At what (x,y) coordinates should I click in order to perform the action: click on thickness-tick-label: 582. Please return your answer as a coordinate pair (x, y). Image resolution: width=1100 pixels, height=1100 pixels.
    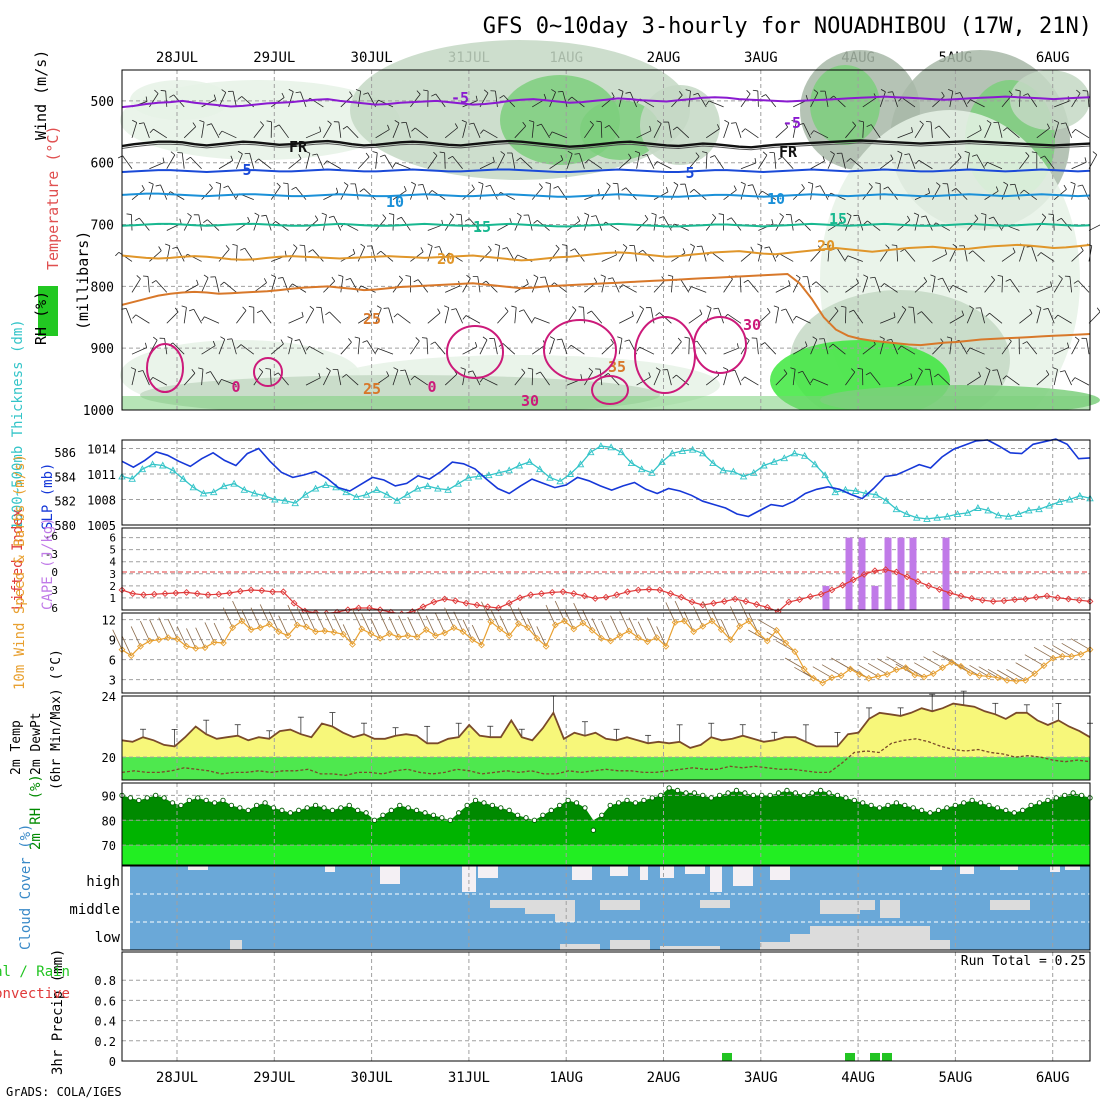
    Looking at the image, I should click on (65, 502).